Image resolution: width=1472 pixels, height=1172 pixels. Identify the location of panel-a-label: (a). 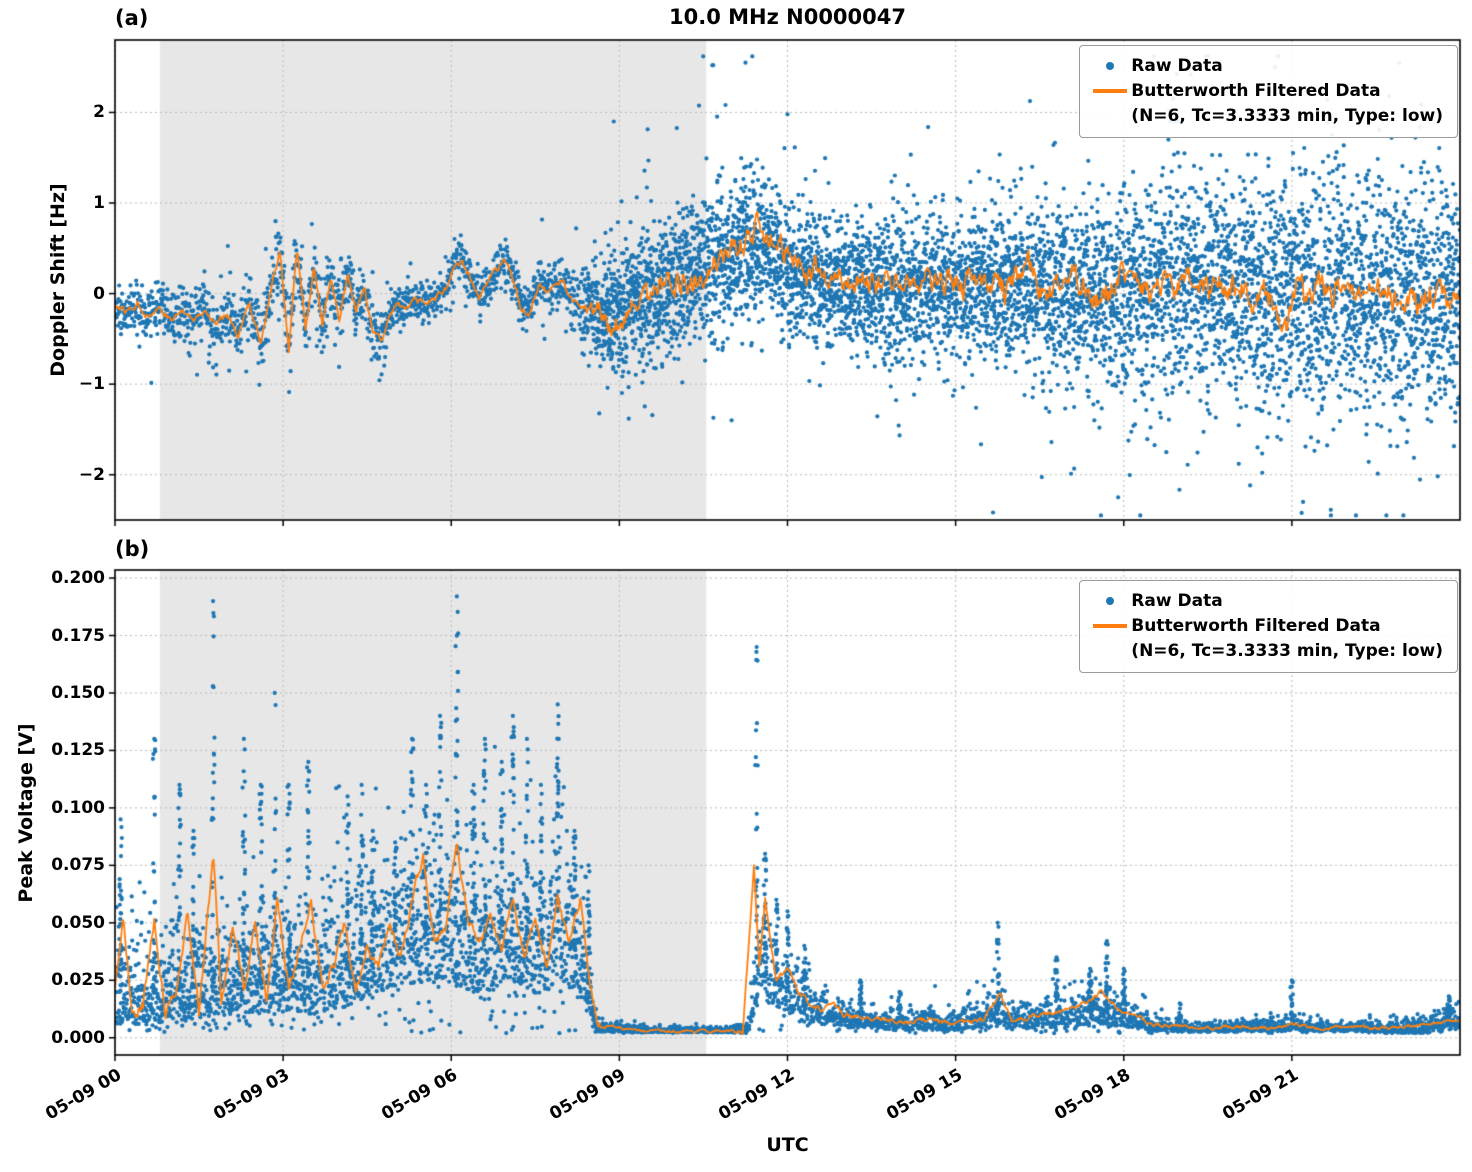
(132, 18).